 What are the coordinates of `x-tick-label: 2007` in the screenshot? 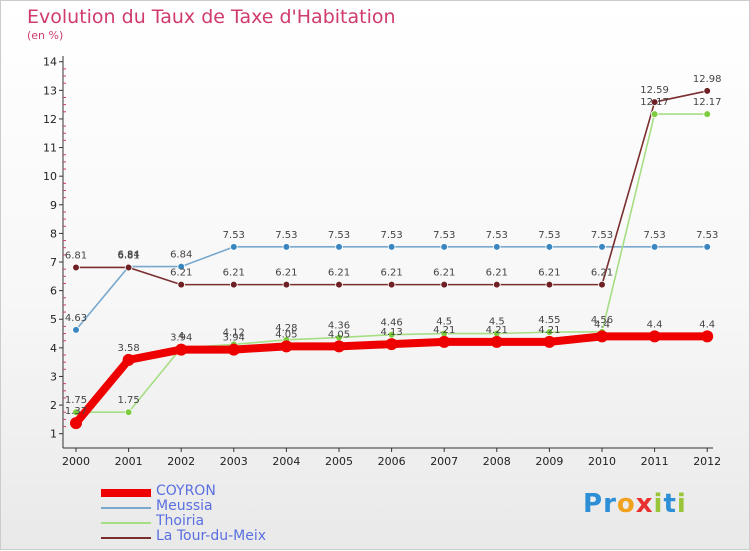 It's located at (444, 461).